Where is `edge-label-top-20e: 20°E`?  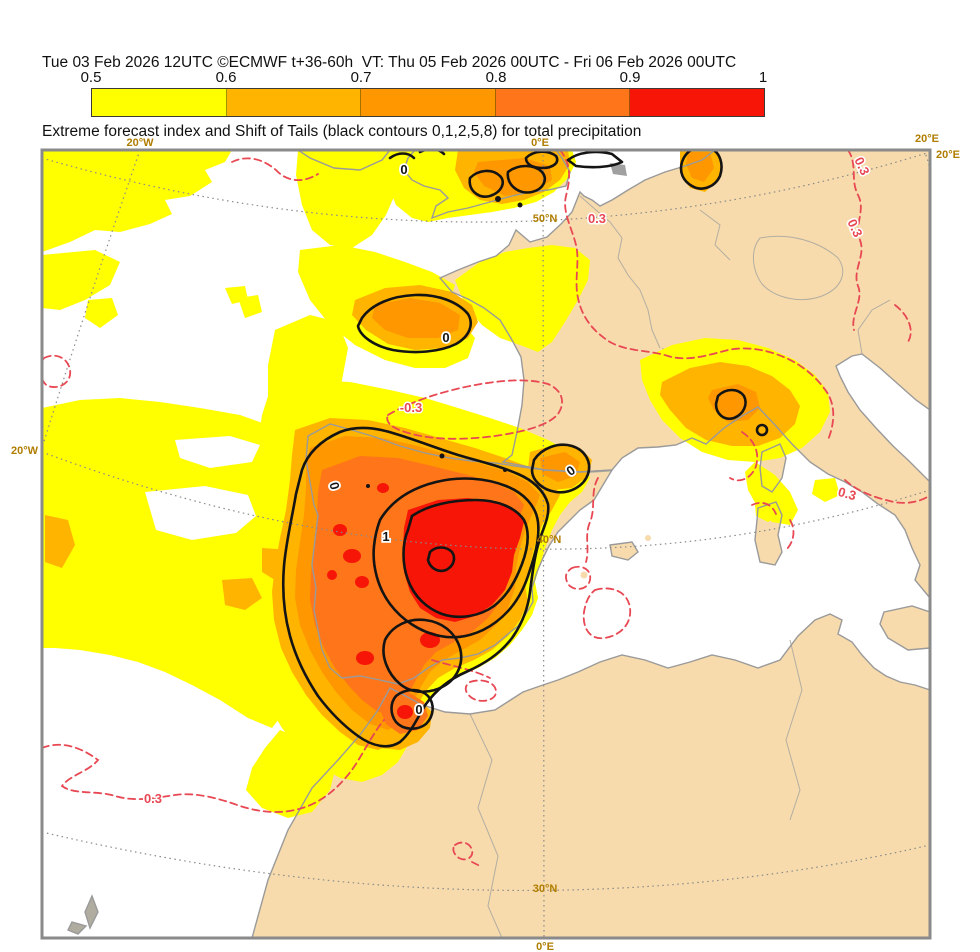
edge-label-top-20e: 20°E is located at coordinates (927, 139).